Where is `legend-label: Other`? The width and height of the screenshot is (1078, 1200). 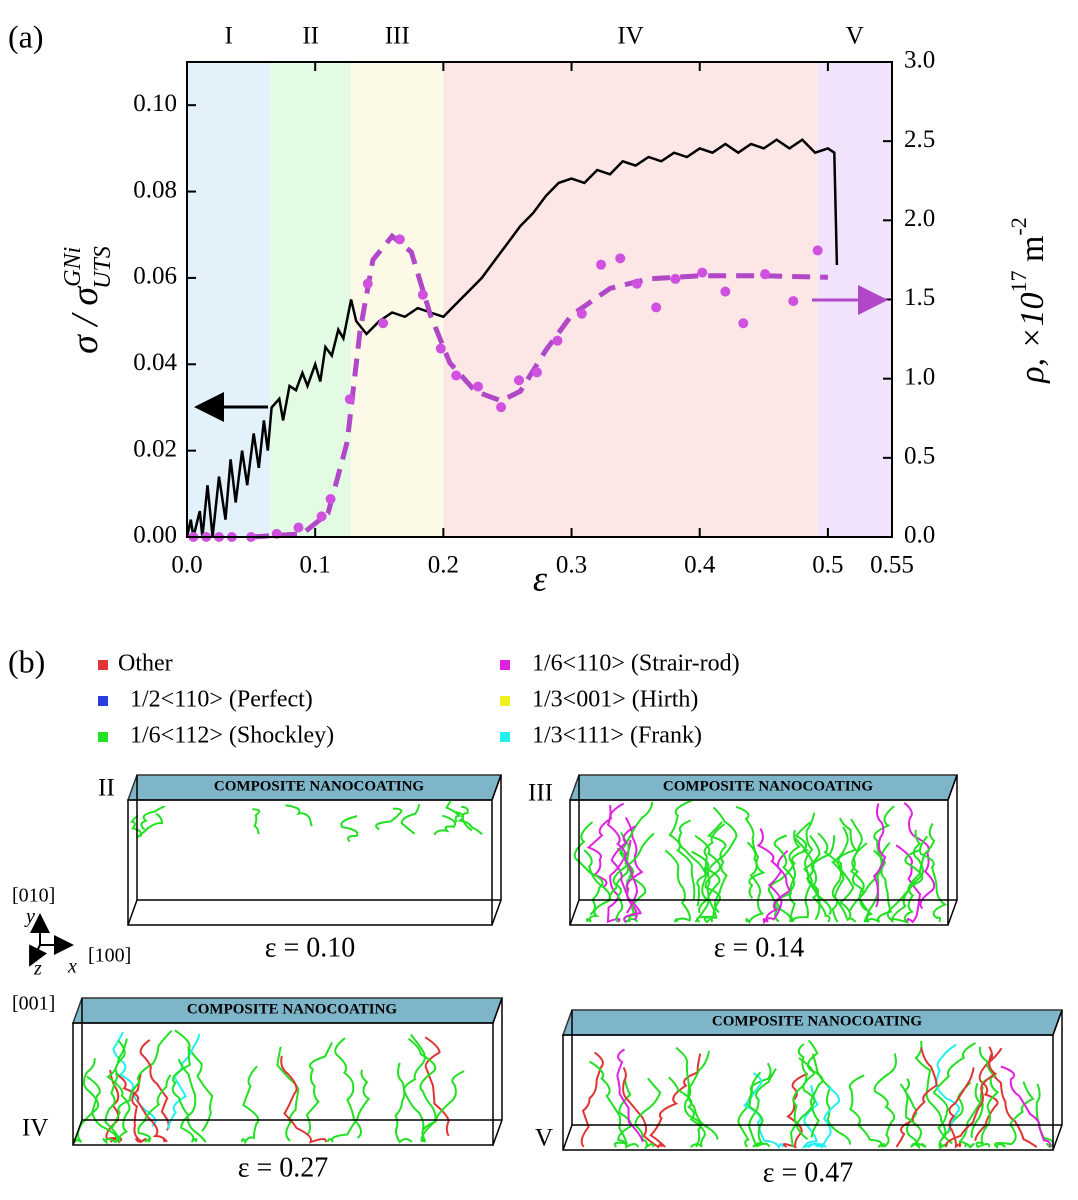
legend-label: Other is located at coordinates (145, 664).